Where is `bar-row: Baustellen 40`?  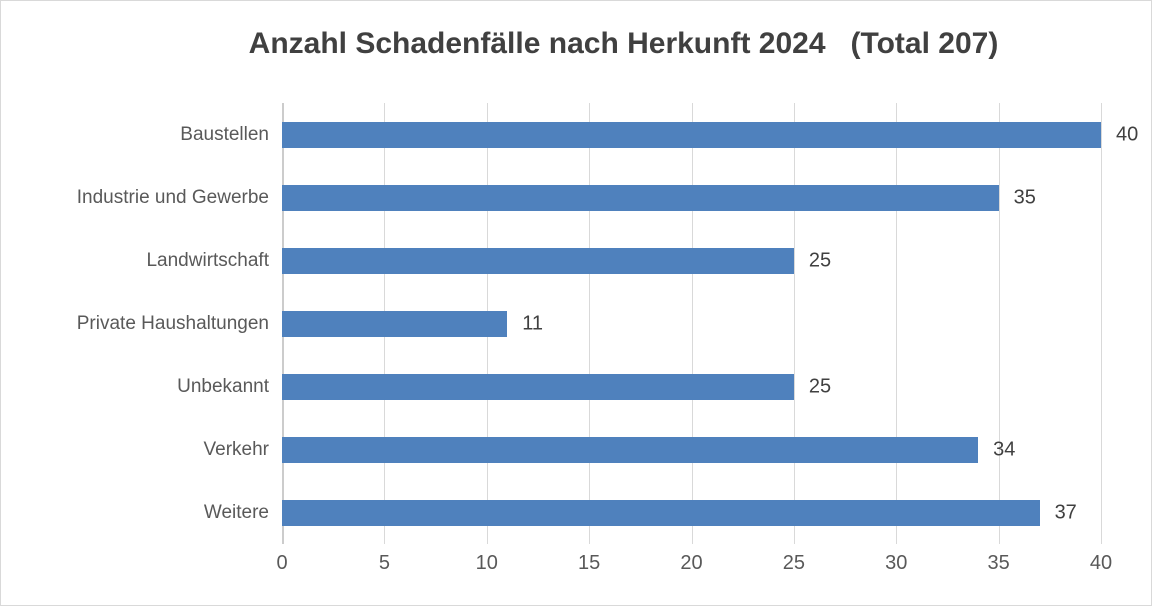
bar-row: Baustellen 40 is located at coordinates (569, 134).